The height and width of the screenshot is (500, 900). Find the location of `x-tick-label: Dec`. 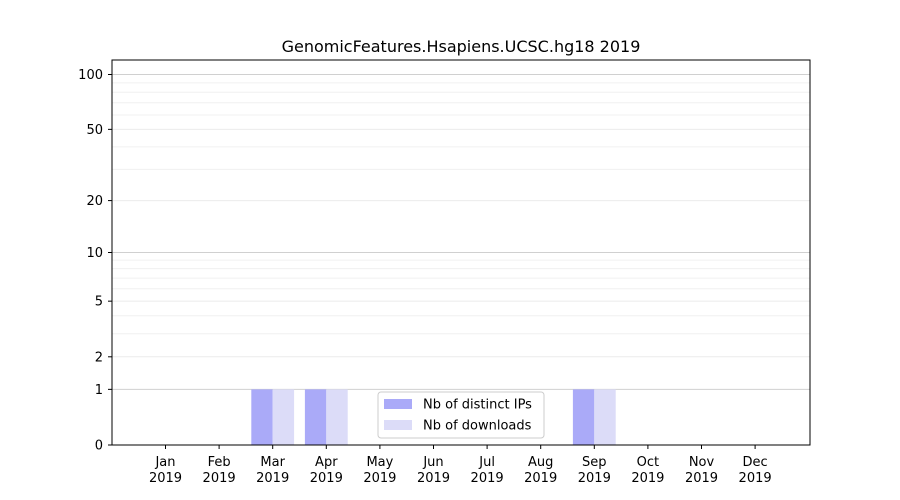

x-tick-label: Dec is located at coordinates (755, 462).